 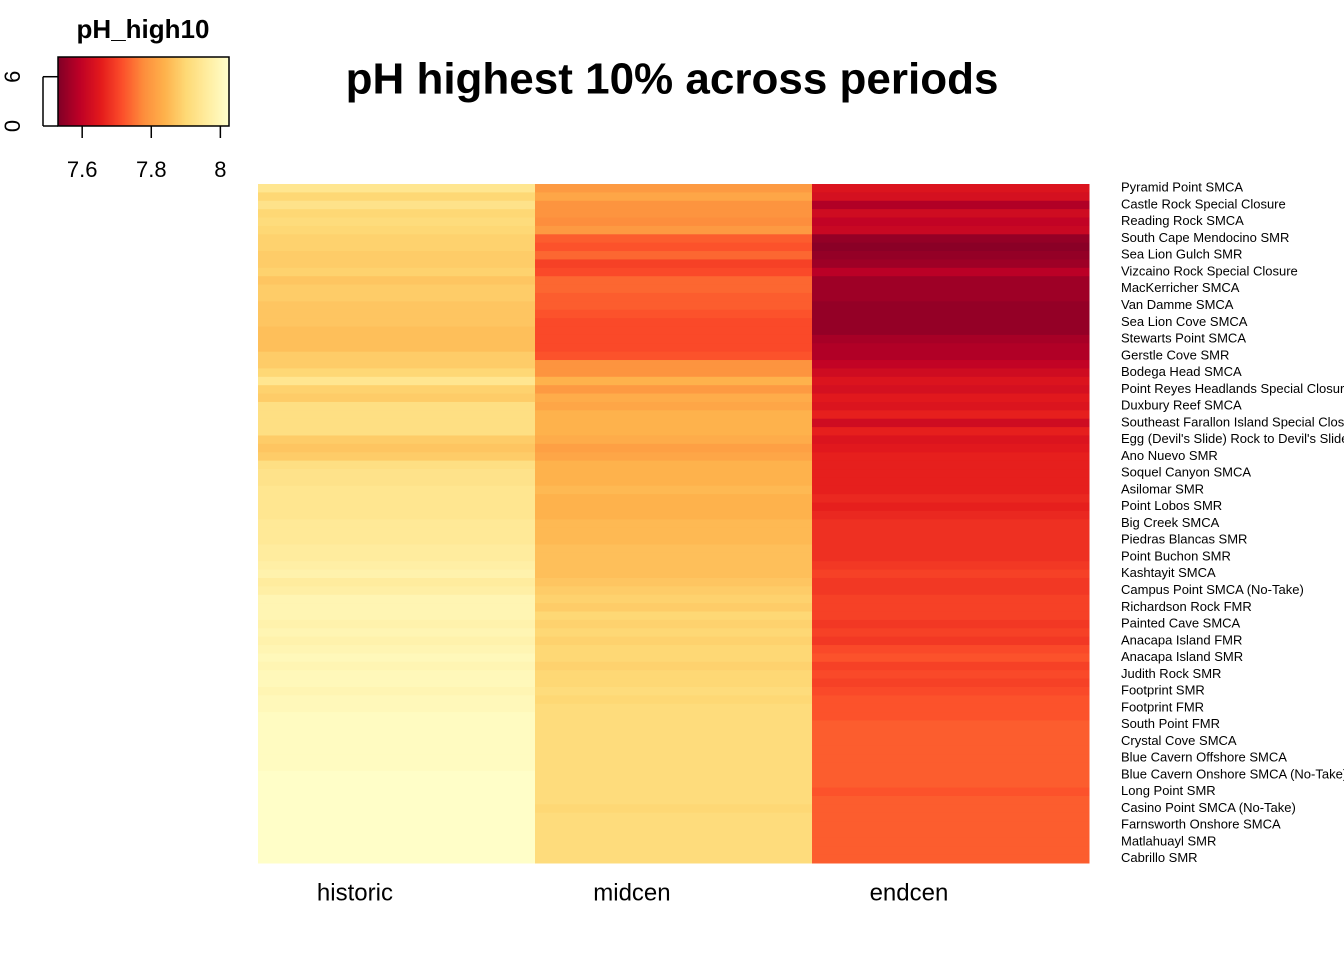 I want to click on row-label: Pyramid Point SMCA, so click(x=1182, y=187).